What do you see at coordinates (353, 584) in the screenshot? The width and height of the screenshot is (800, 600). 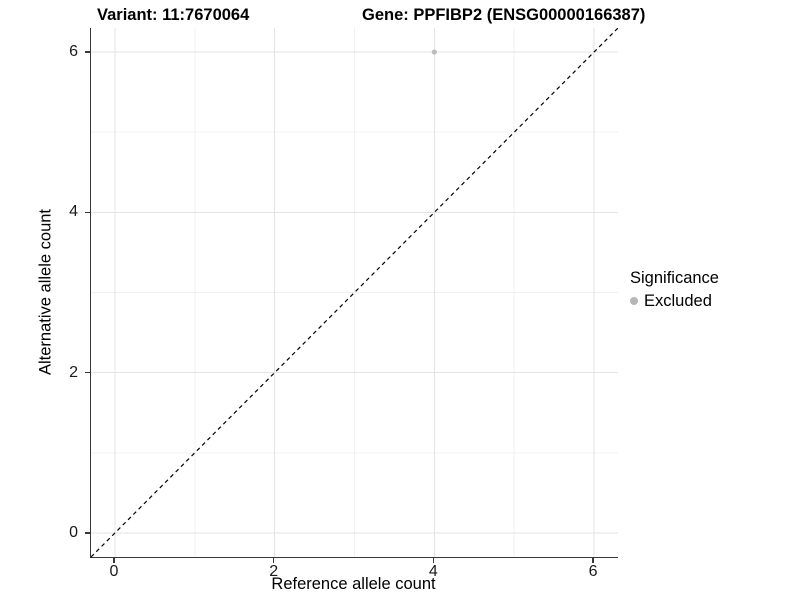 I see `x-axis-title: Reference allele count` at bounding box center [353, 584].